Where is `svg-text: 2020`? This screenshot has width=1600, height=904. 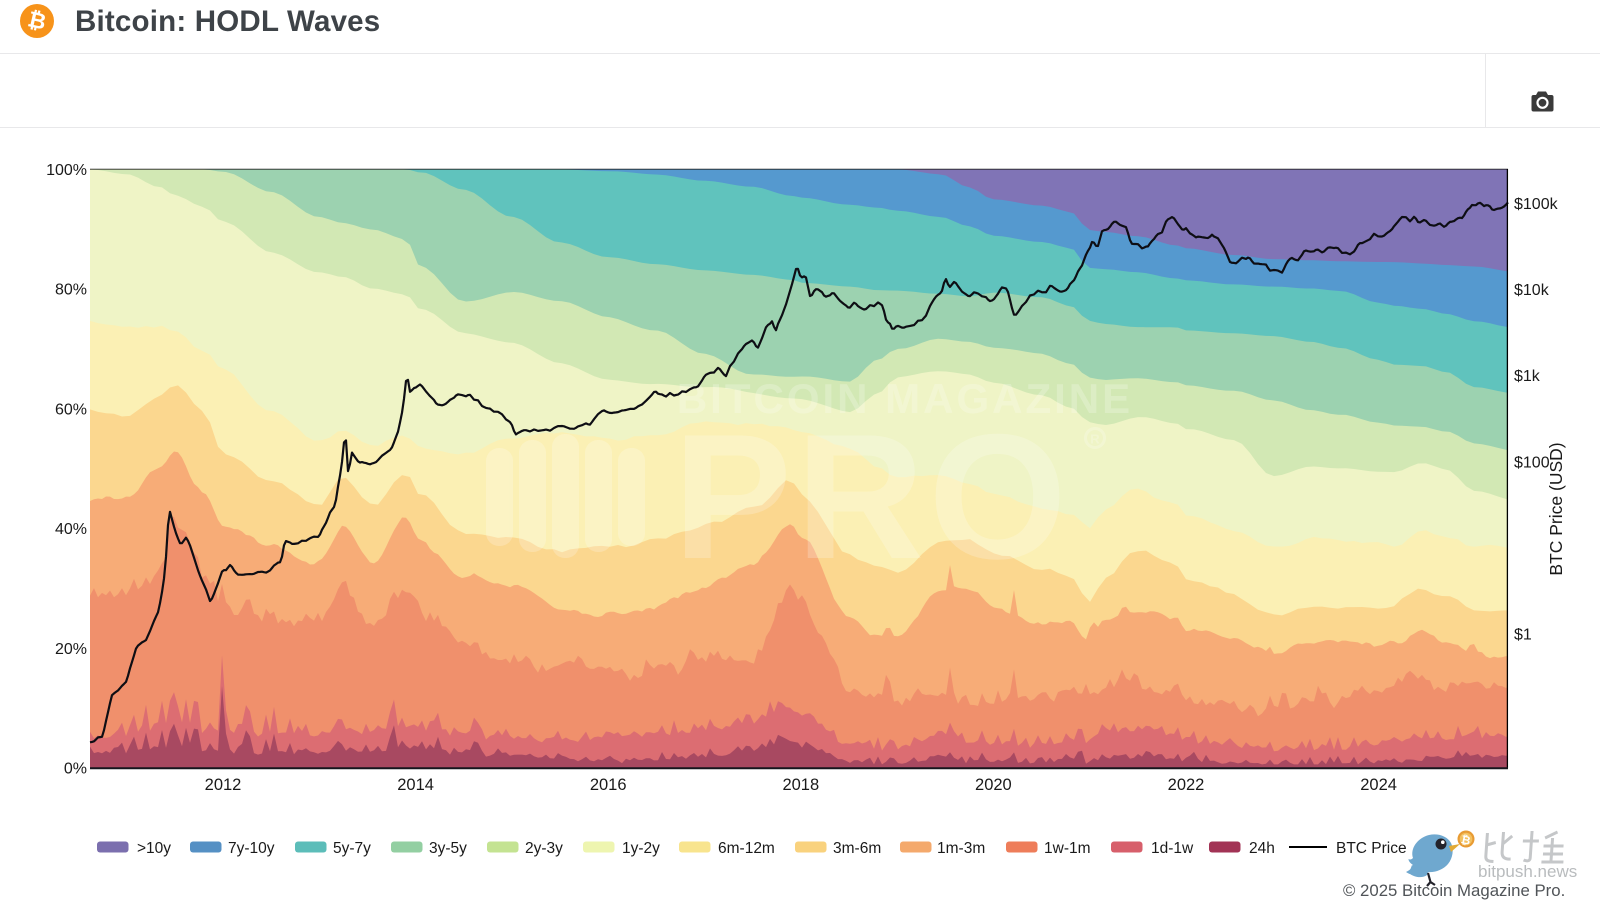
svg-text: 2020 is located at coordinates (993, 785).